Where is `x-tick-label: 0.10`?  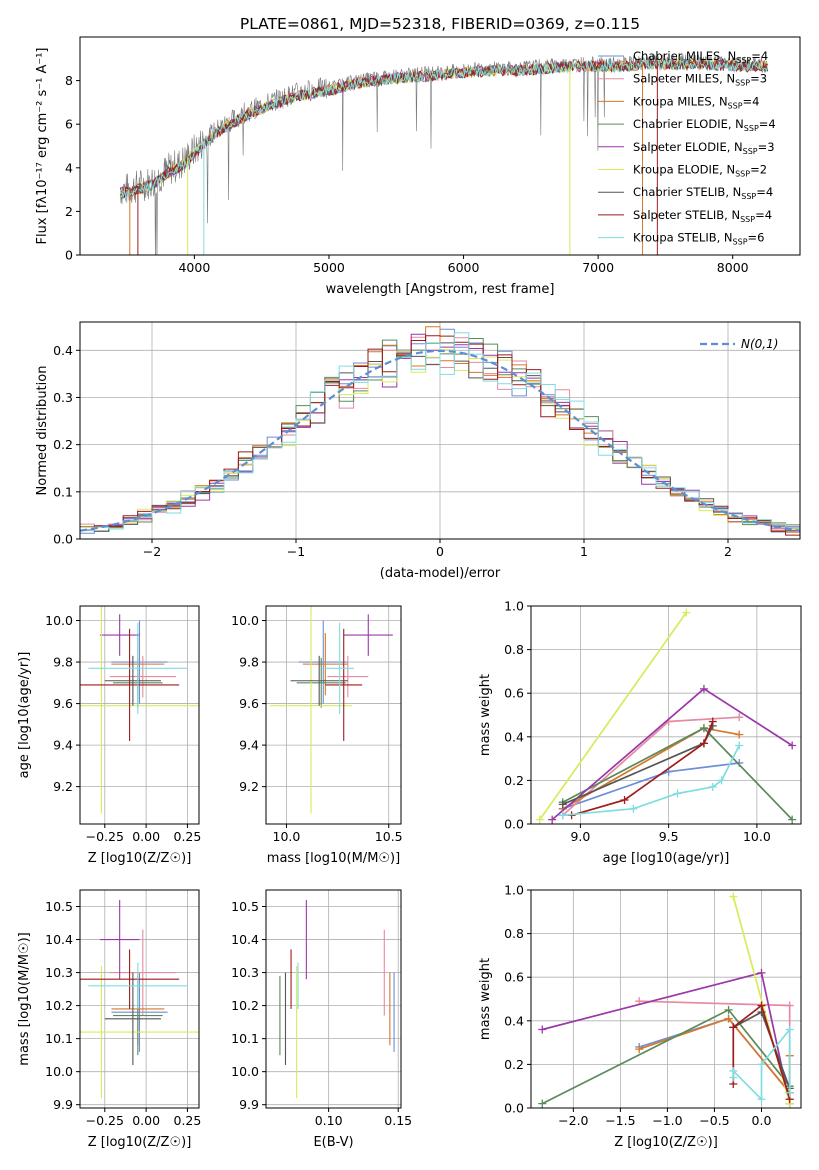
x-tick-label: 0.10 is located at coordinates (329, 1120).